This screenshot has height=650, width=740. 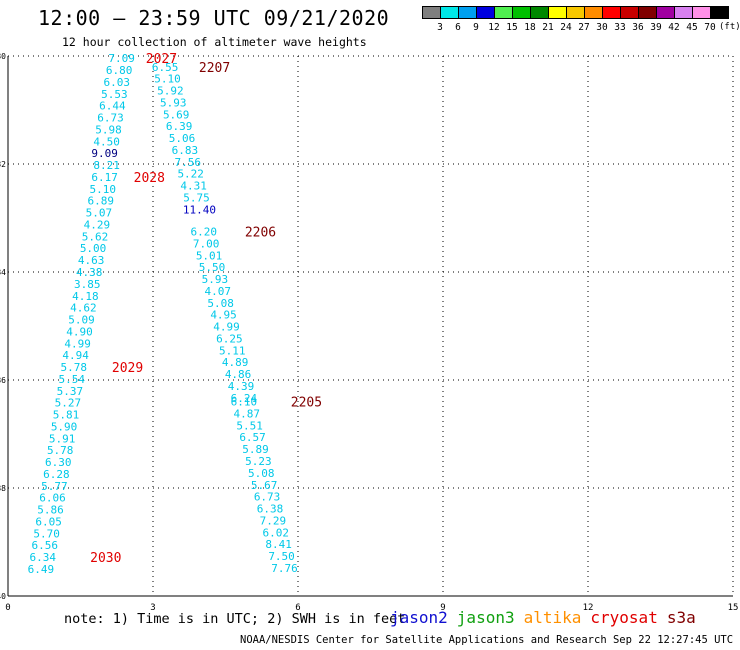 What do you see at coordinates (588, 608) in the screenshot?
I see `x-tick-label: 12` at bounding box center [588, 608].